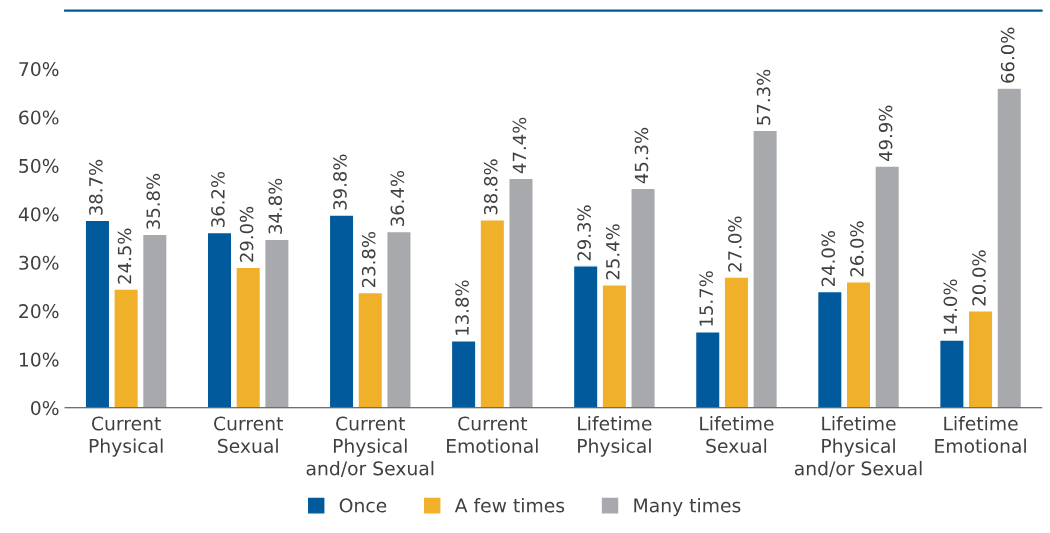 Image resolution: width=1050 pixels, height=533 pixels. Describe the element at coordinates (363, 505) in the screenshot. I see `legend-label: Once` at that location.